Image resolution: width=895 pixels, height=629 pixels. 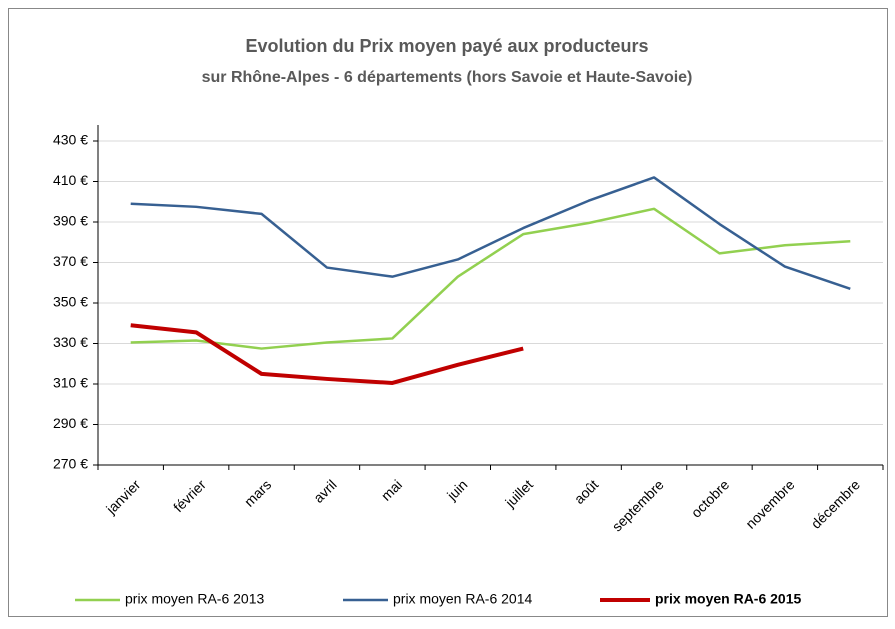 What do you see at coordinates (70, 423) in the screenshot?
I see `y-tick-label: 290 €` at bounding box center [70, 423].